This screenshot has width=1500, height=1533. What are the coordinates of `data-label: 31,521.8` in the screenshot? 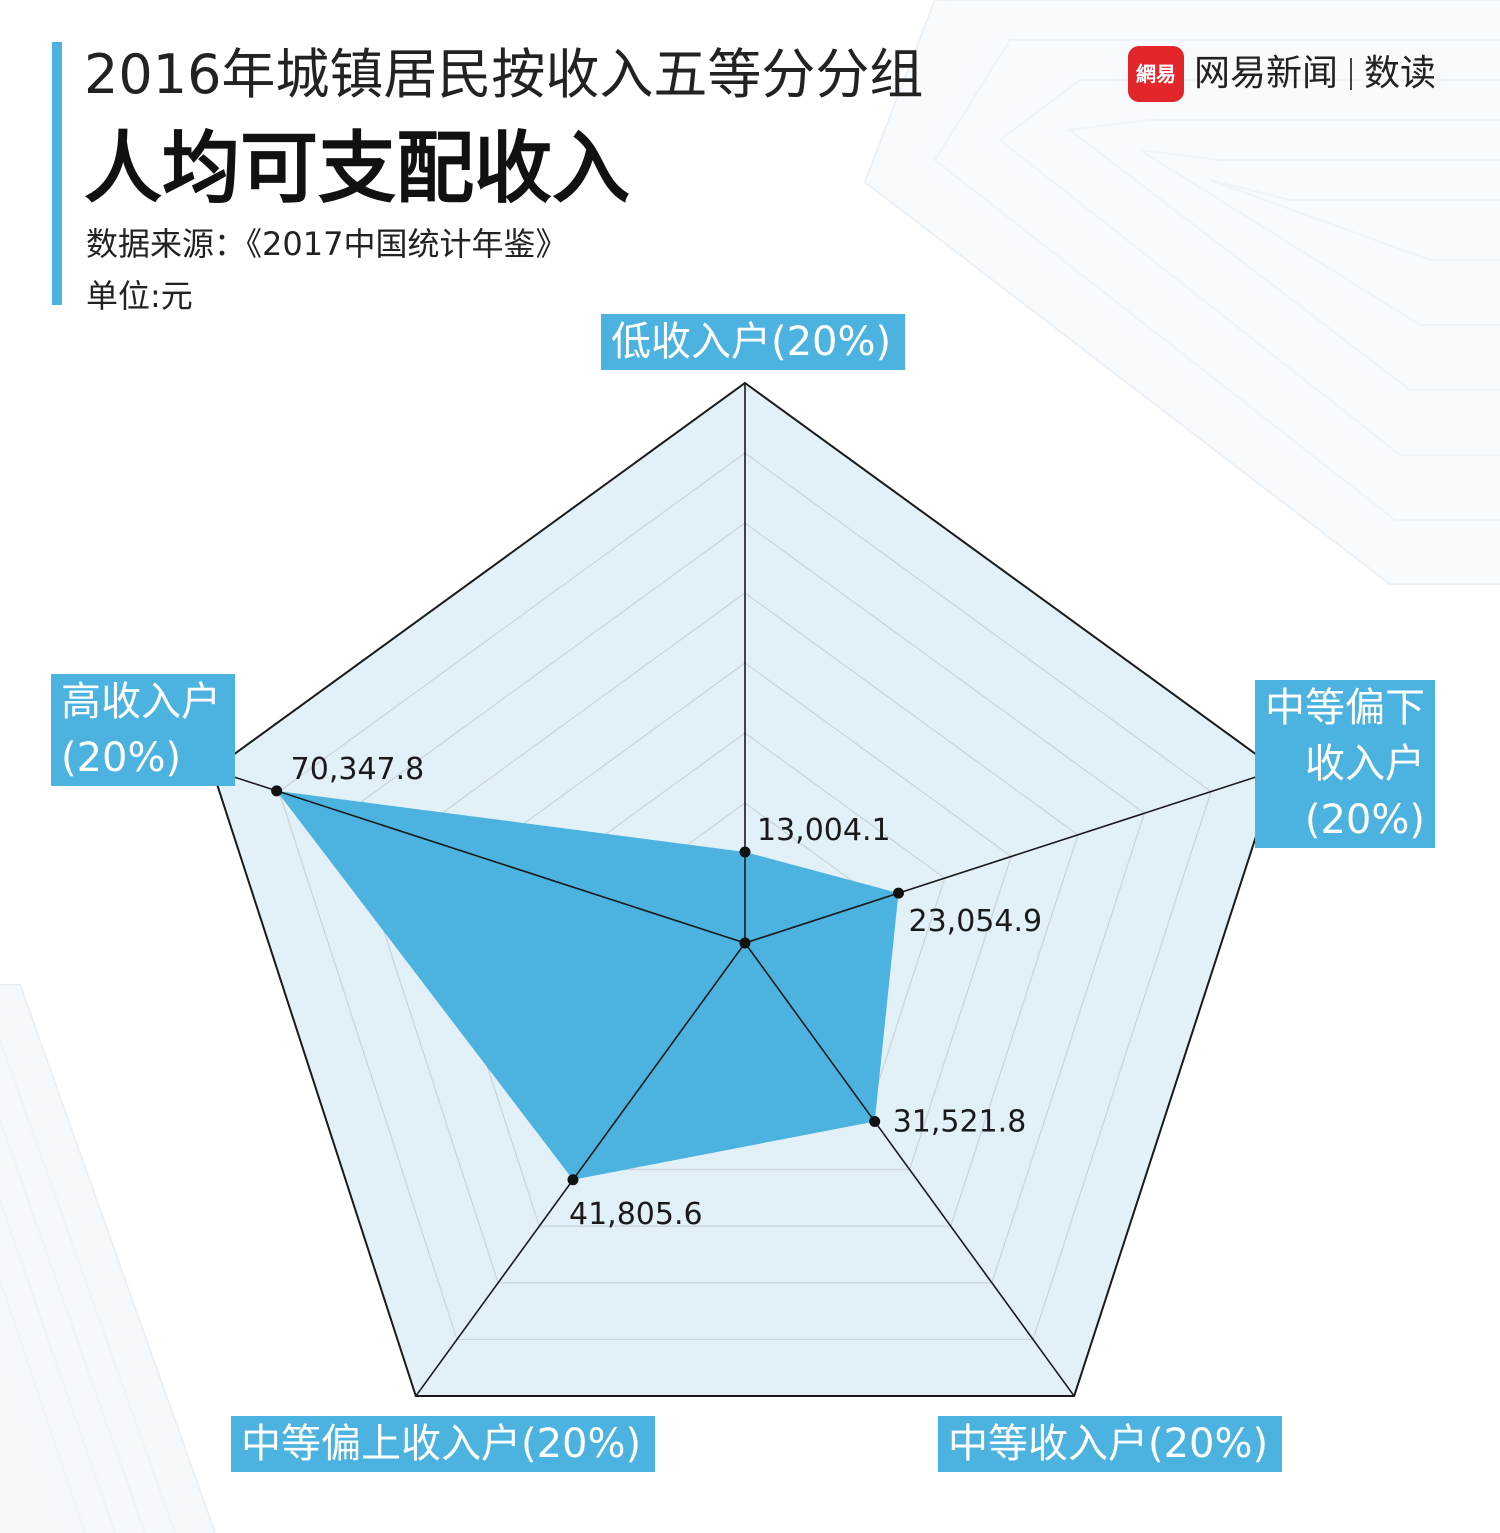 It's located at (960, 1122).